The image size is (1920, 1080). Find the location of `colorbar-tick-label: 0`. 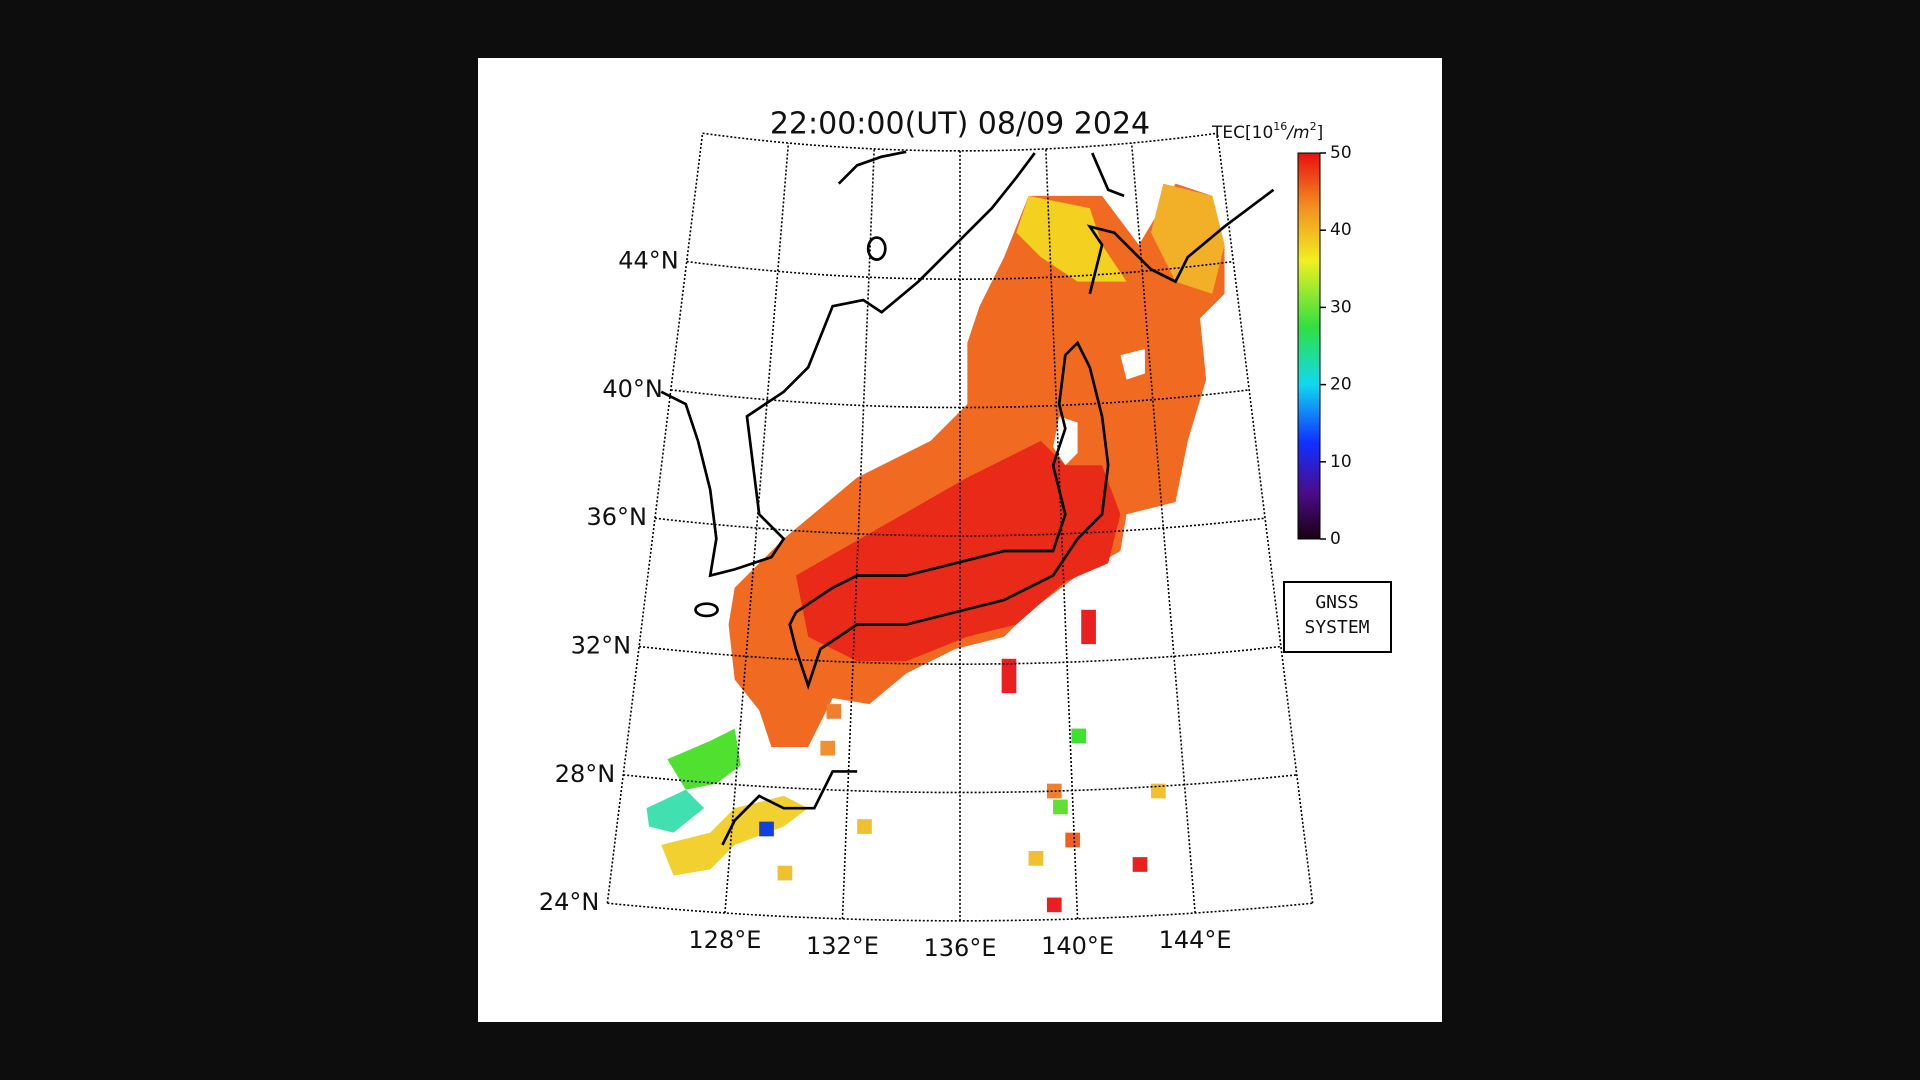

colorbar-tick-label: 0 is located at coordinates (1335, 539).